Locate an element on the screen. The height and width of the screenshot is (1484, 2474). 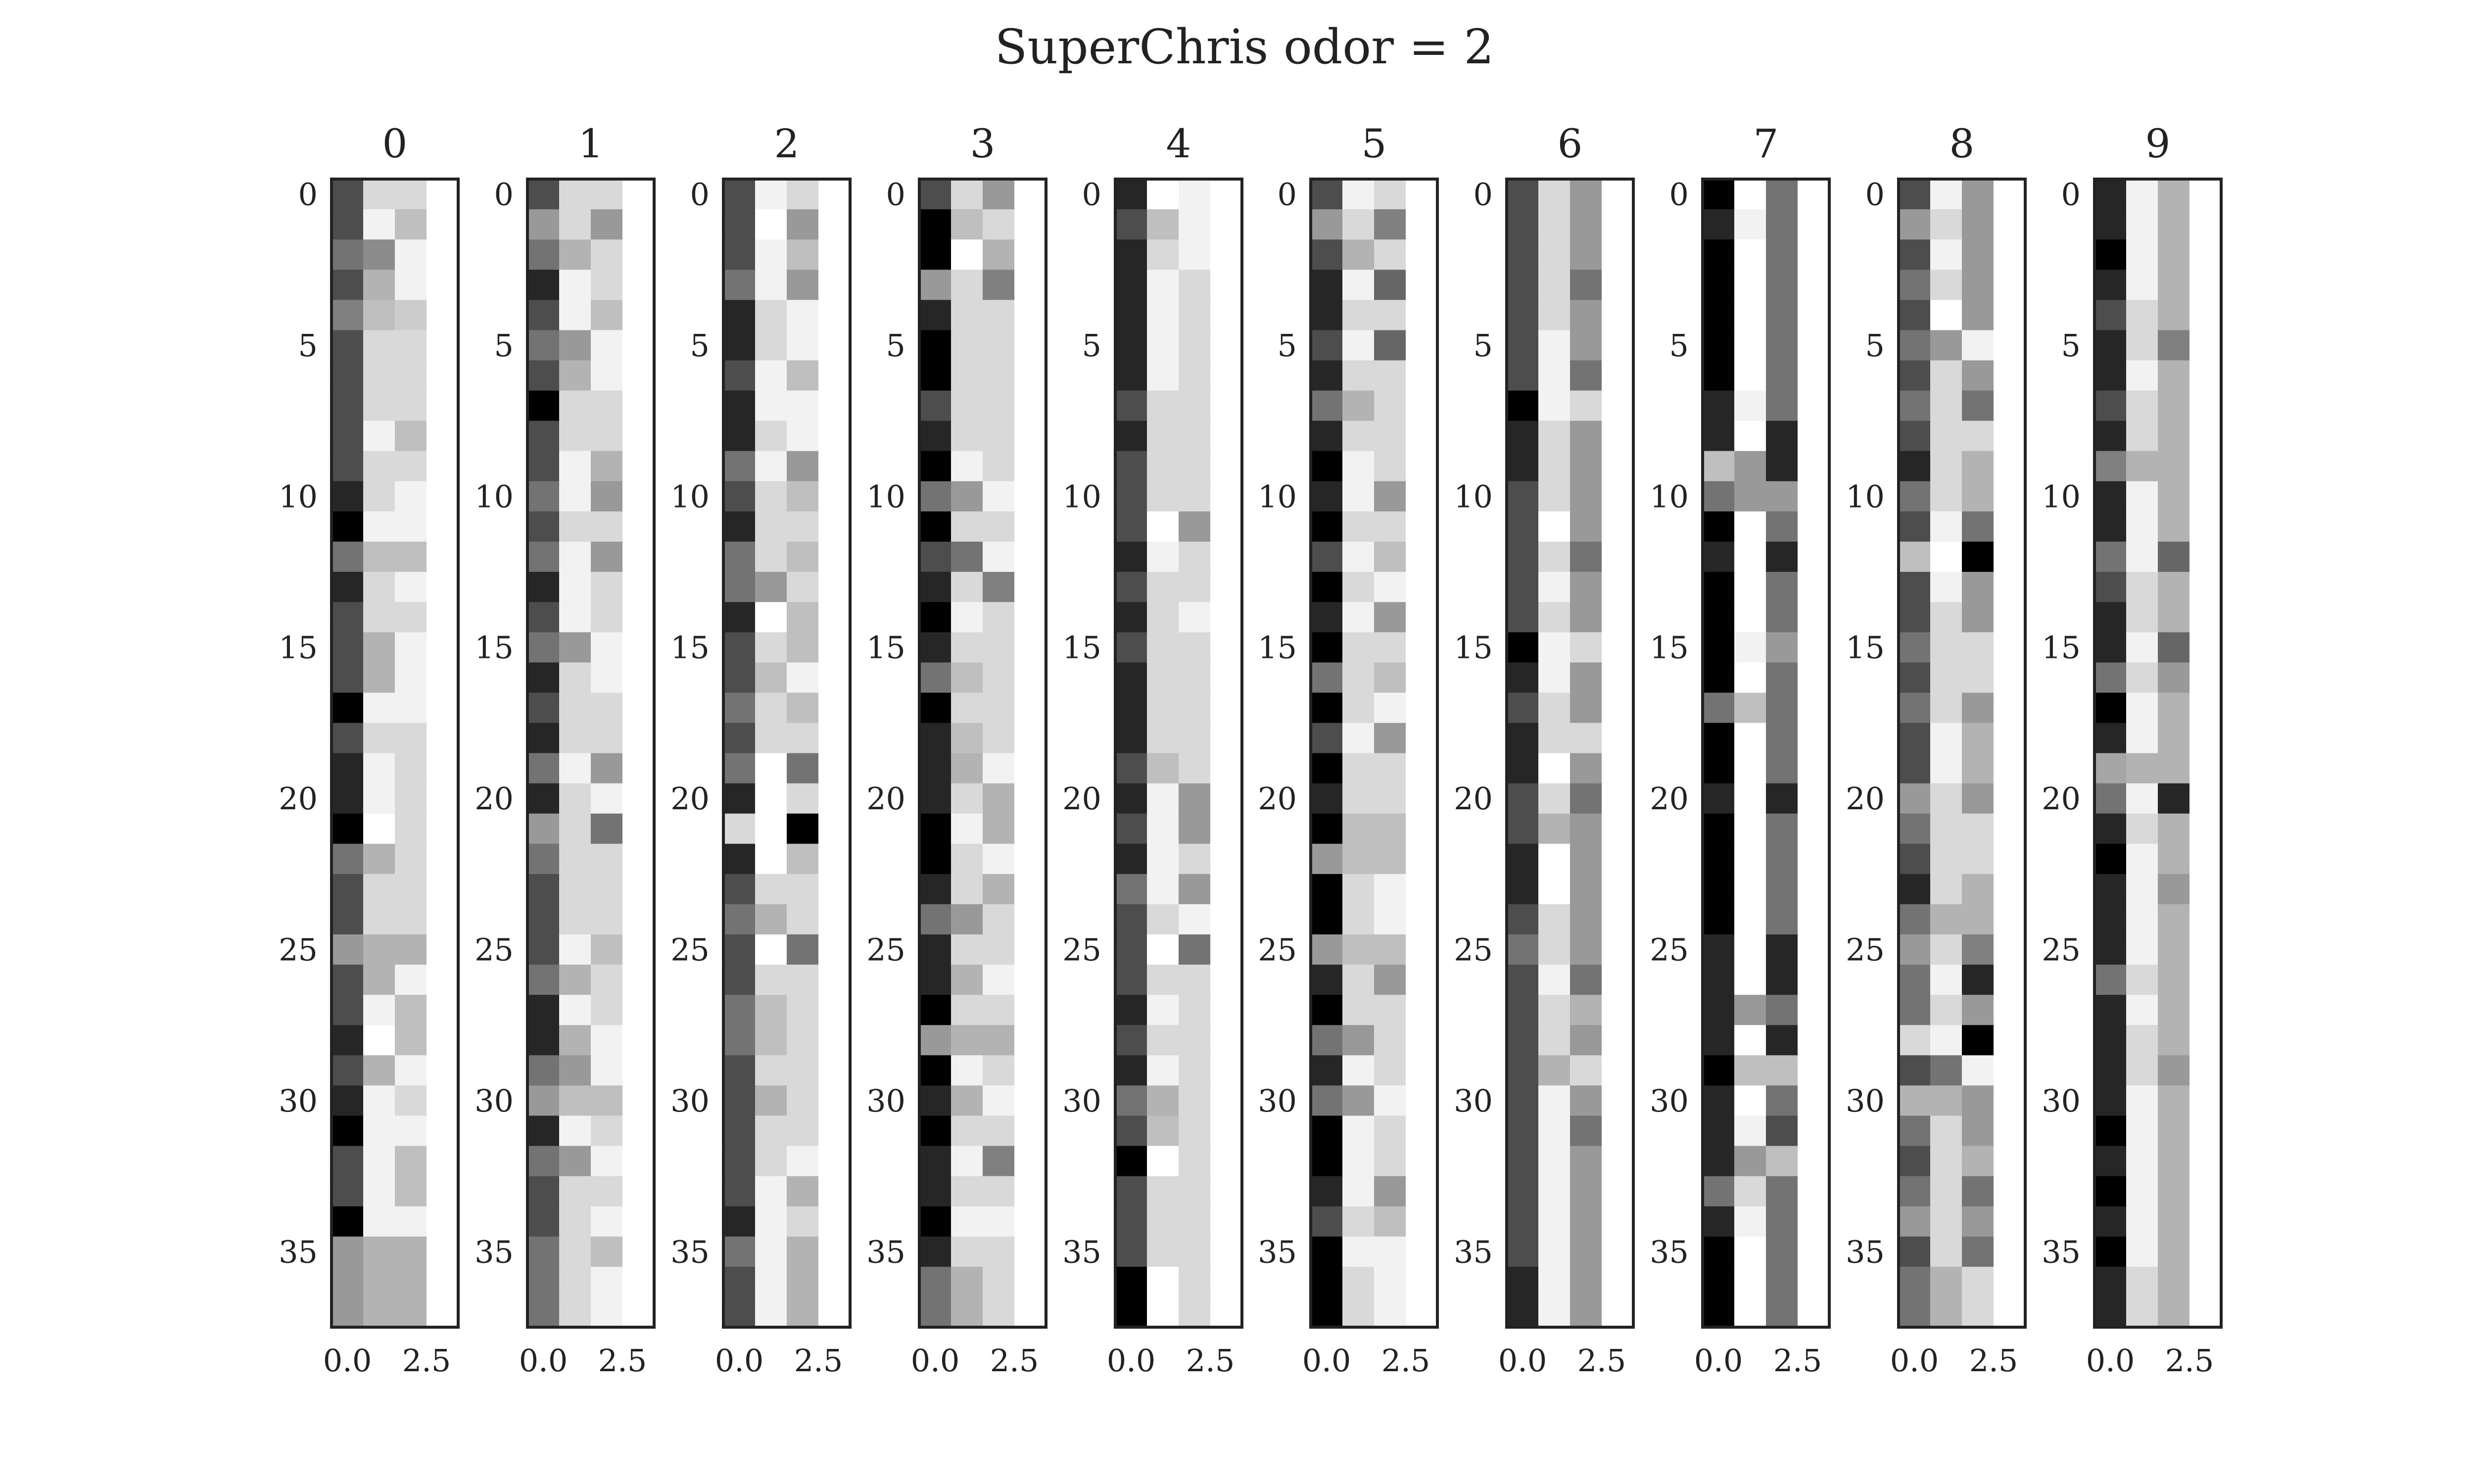
y-tick-label: 0 is located at coordinates (1092, 195).